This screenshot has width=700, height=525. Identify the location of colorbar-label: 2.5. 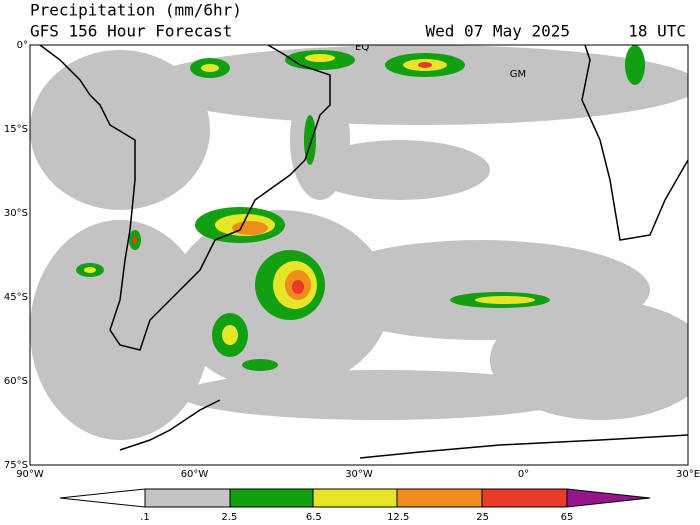
(229, 517).